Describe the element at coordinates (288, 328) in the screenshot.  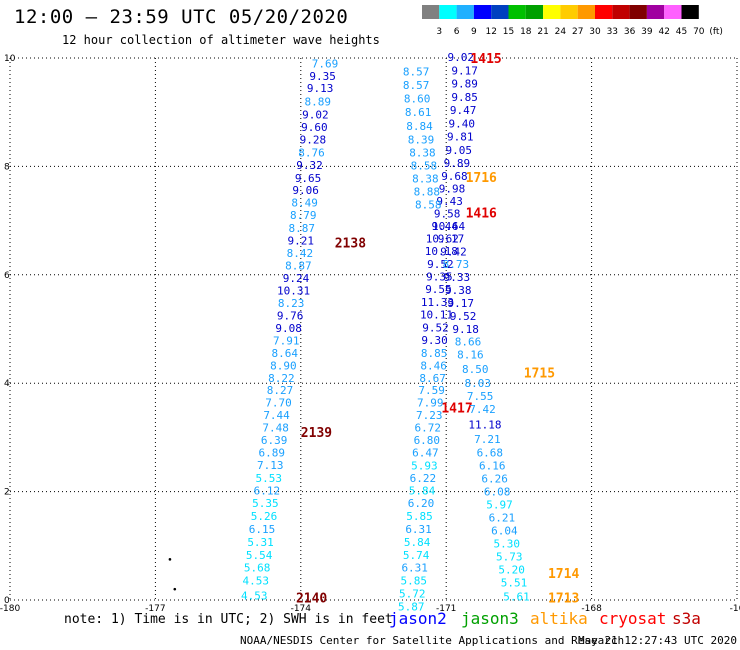
I see `swh-value-2140: 9.08` at that location.